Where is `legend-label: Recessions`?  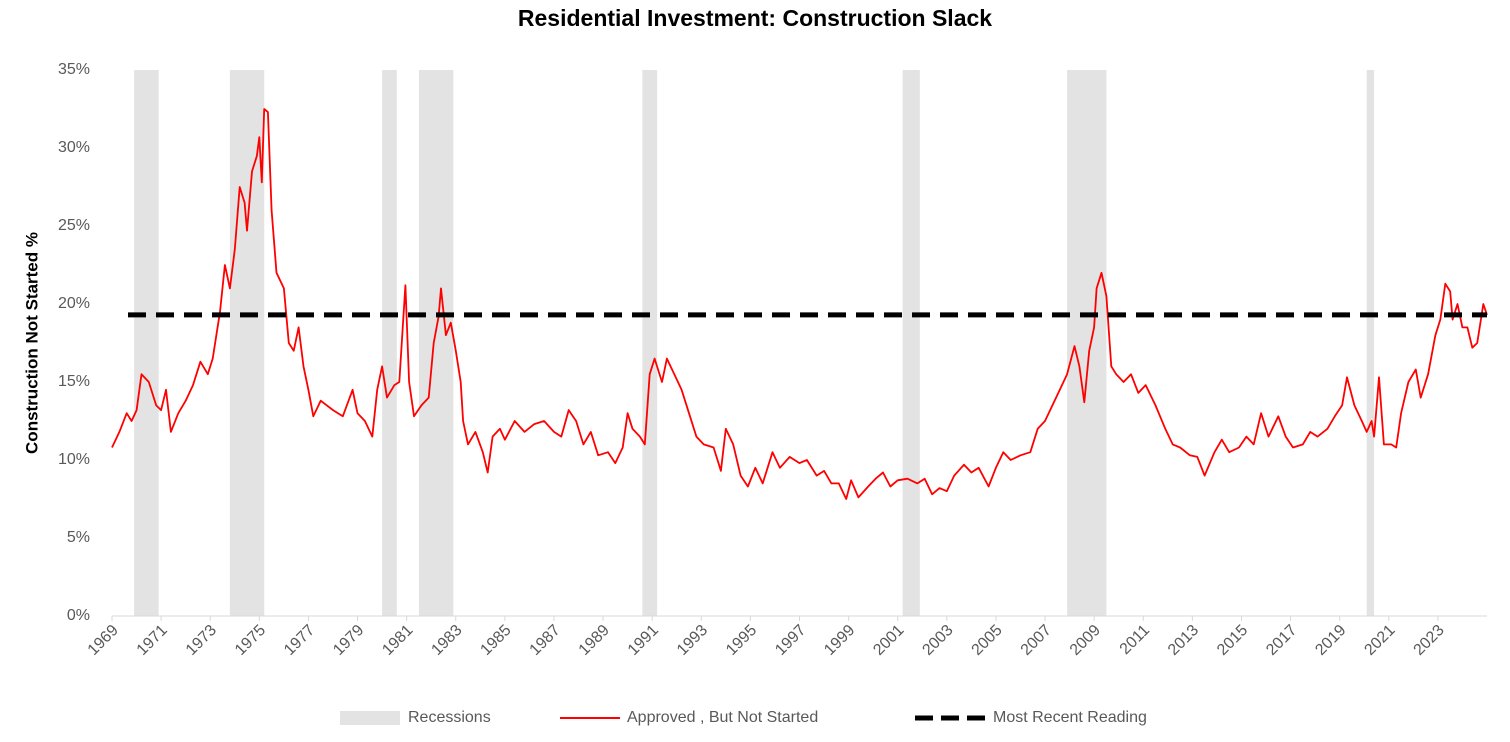 legend-label: Recessions is located at coordinates (449, 717).